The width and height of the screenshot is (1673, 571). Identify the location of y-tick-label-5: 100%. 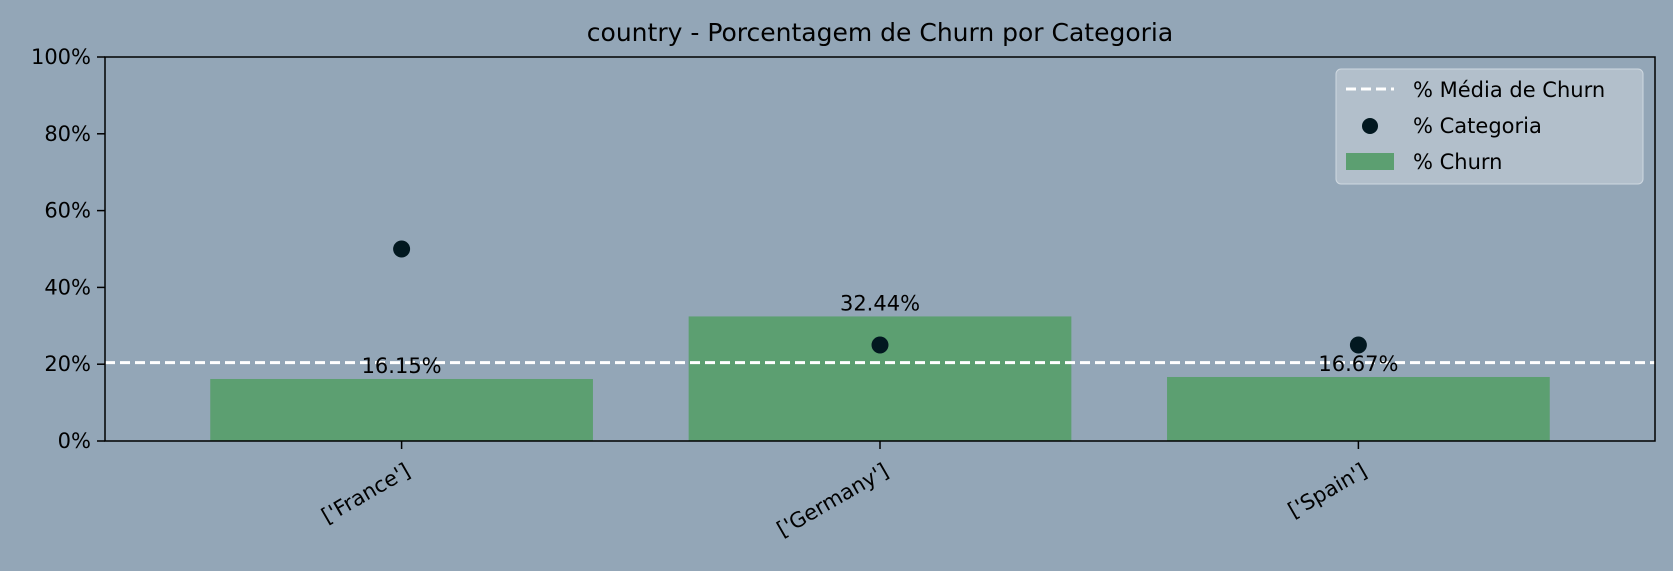
(61, 57).